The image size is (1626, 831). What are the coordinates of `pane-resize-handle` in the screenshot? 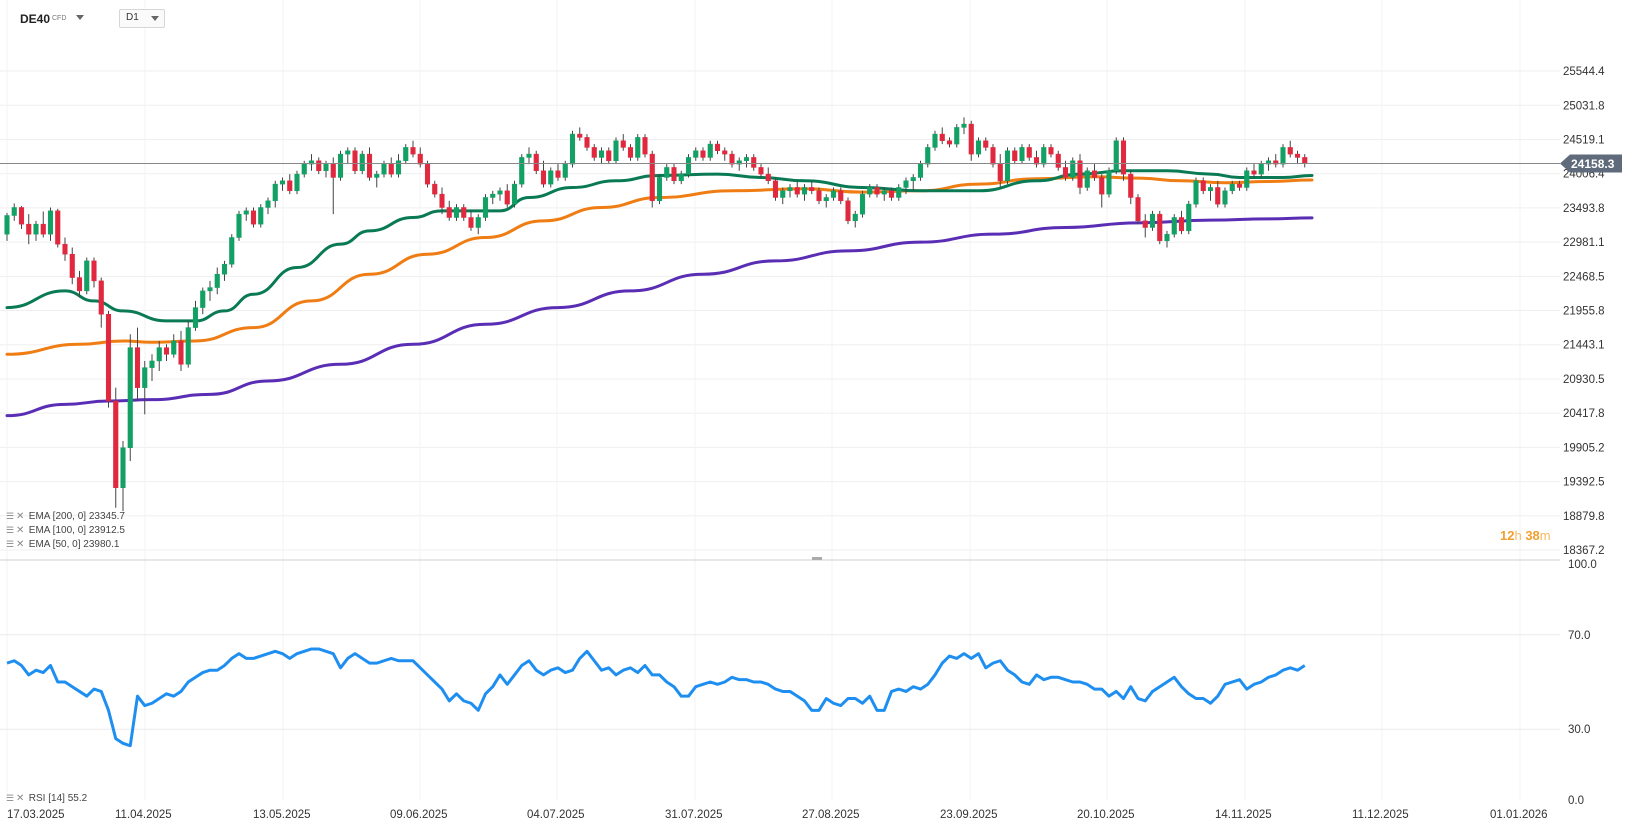 It's located at (817, 558).